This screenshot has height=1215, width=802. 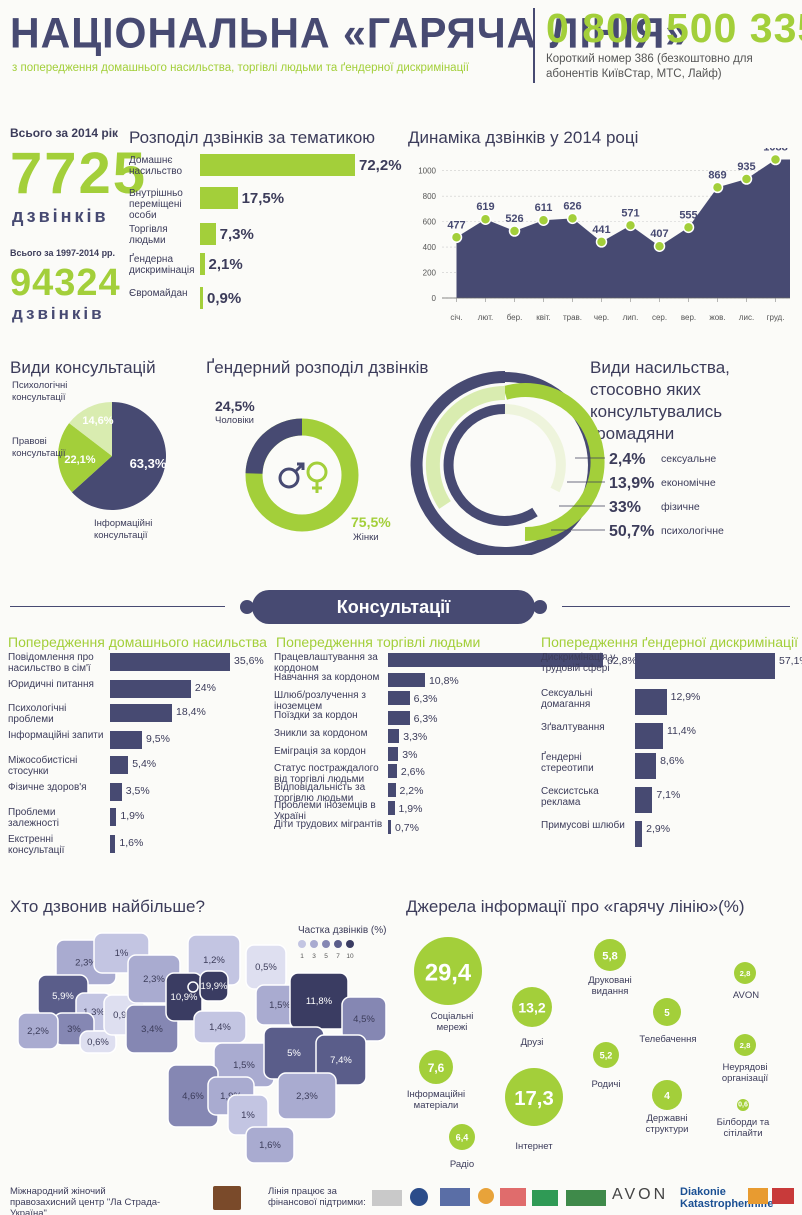 I want to click on bar-label: Примусові шлюби, so click(x=583, y=825).